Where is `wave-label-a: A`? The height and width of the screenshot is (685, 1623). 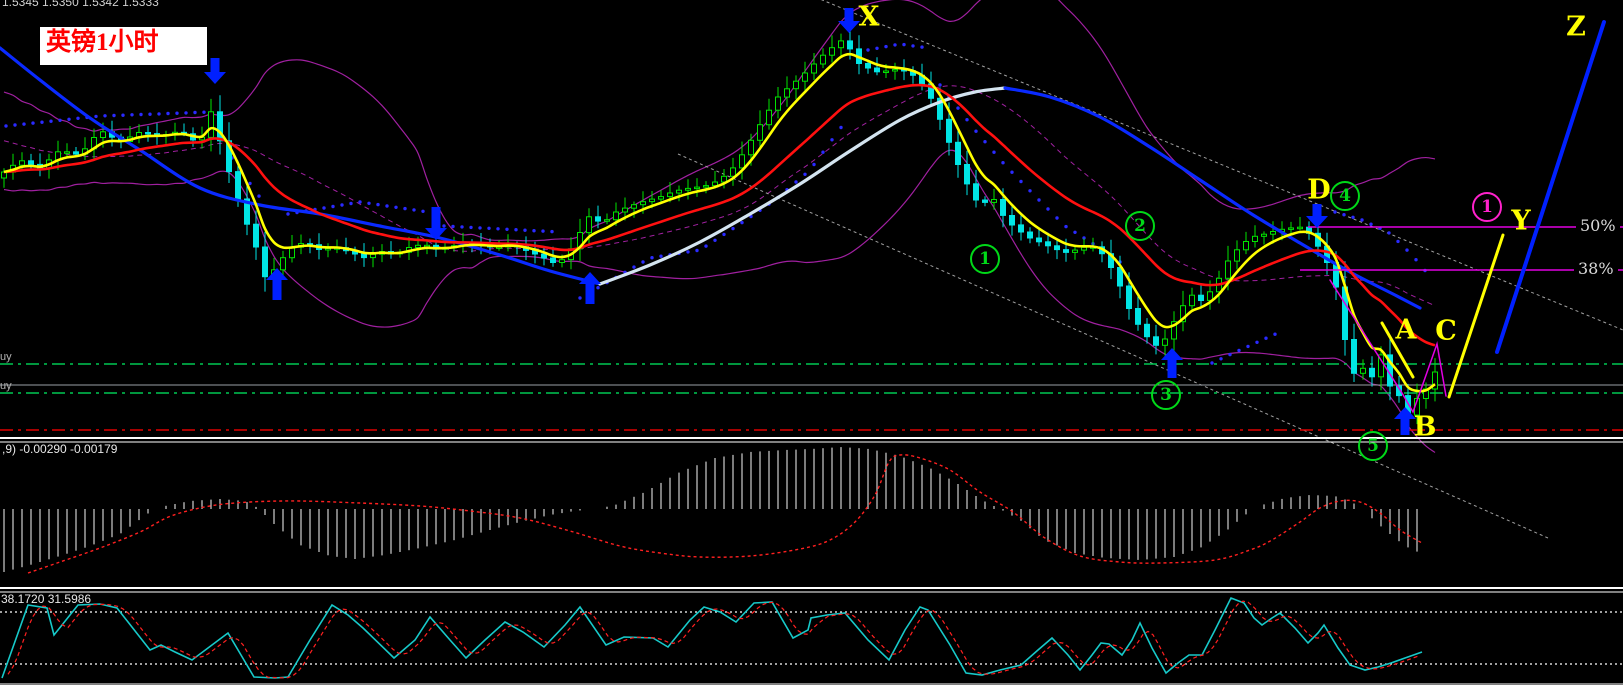
wave-label-a: A is located at coordinates (1406, 330).